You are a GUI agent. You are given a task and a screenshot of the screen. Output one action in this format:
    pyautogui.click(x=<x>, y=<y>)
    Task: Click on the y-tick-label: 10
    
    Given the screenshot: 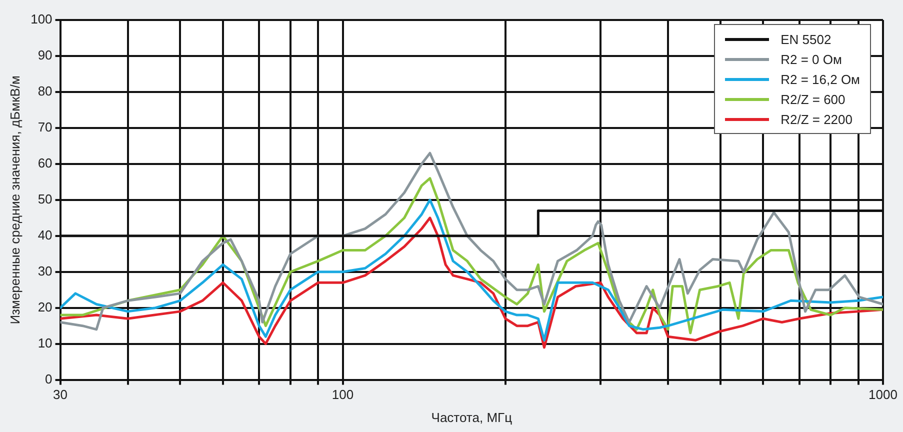 What is the action you would take?
    pyautogui.click(x=45, y=342)
    